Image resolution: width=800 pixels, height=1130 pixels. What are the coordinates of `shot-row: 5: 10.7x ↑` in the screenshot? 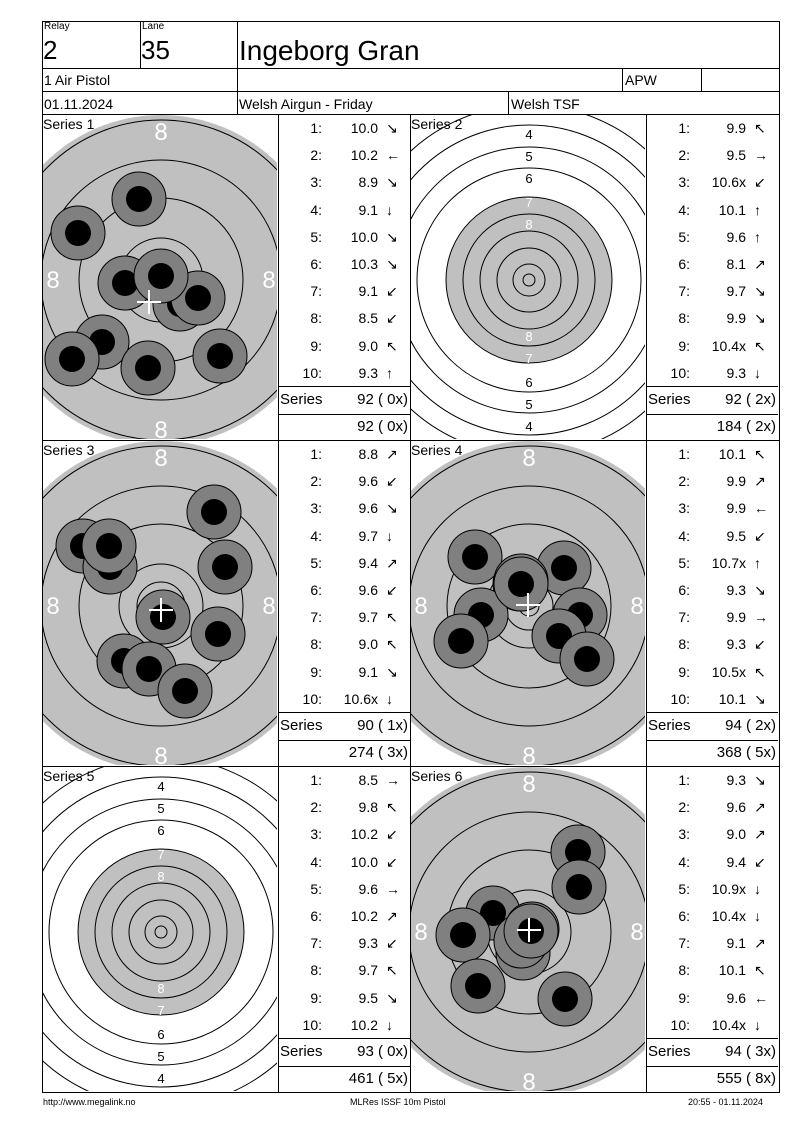 It's located at (712, 563).